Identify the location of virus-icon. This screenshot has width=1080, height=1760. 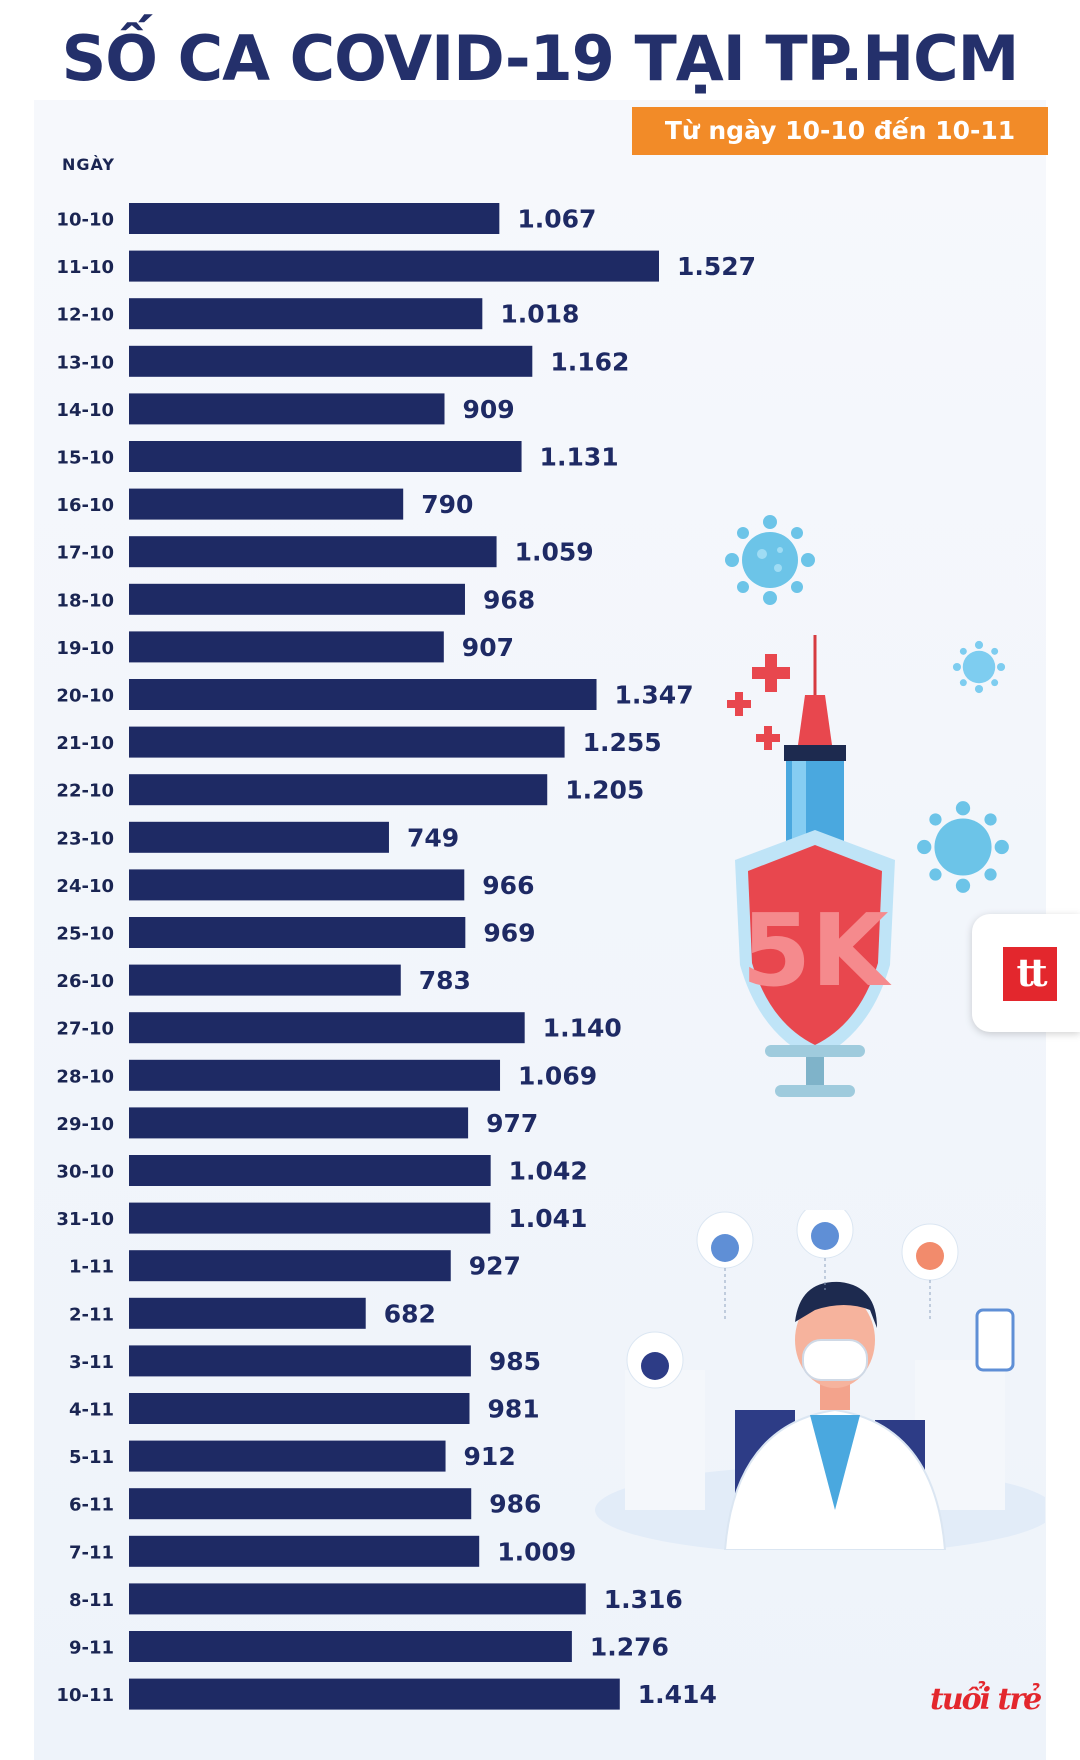
(770, 560).